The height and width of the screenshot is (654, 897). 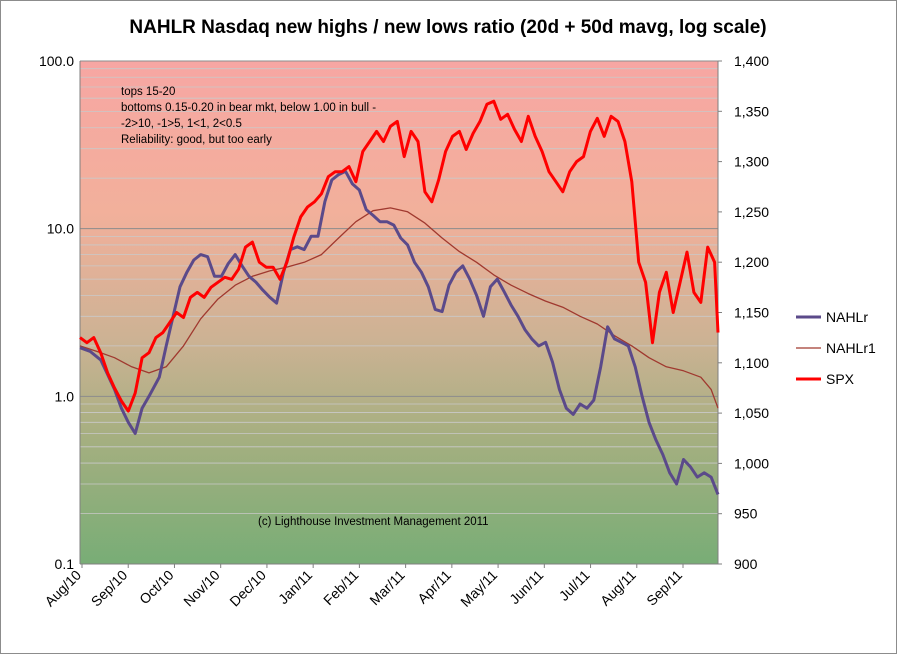 I want to click on x-tick-label: Apr/11, so click(x=434, y=587).